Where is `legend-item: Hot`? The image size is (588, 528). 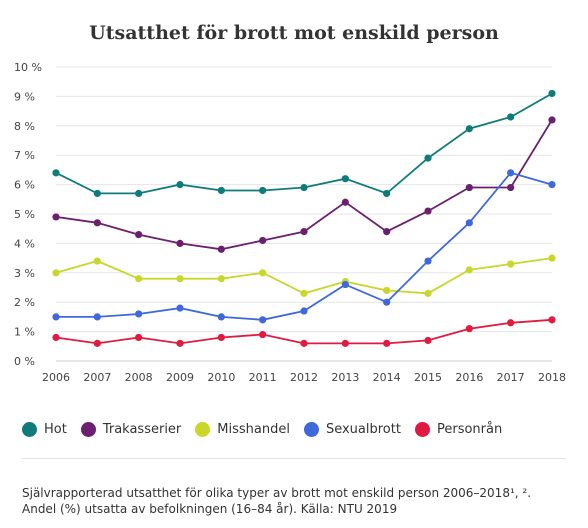
legend-item: Hot is located at coordinates (44, 429).